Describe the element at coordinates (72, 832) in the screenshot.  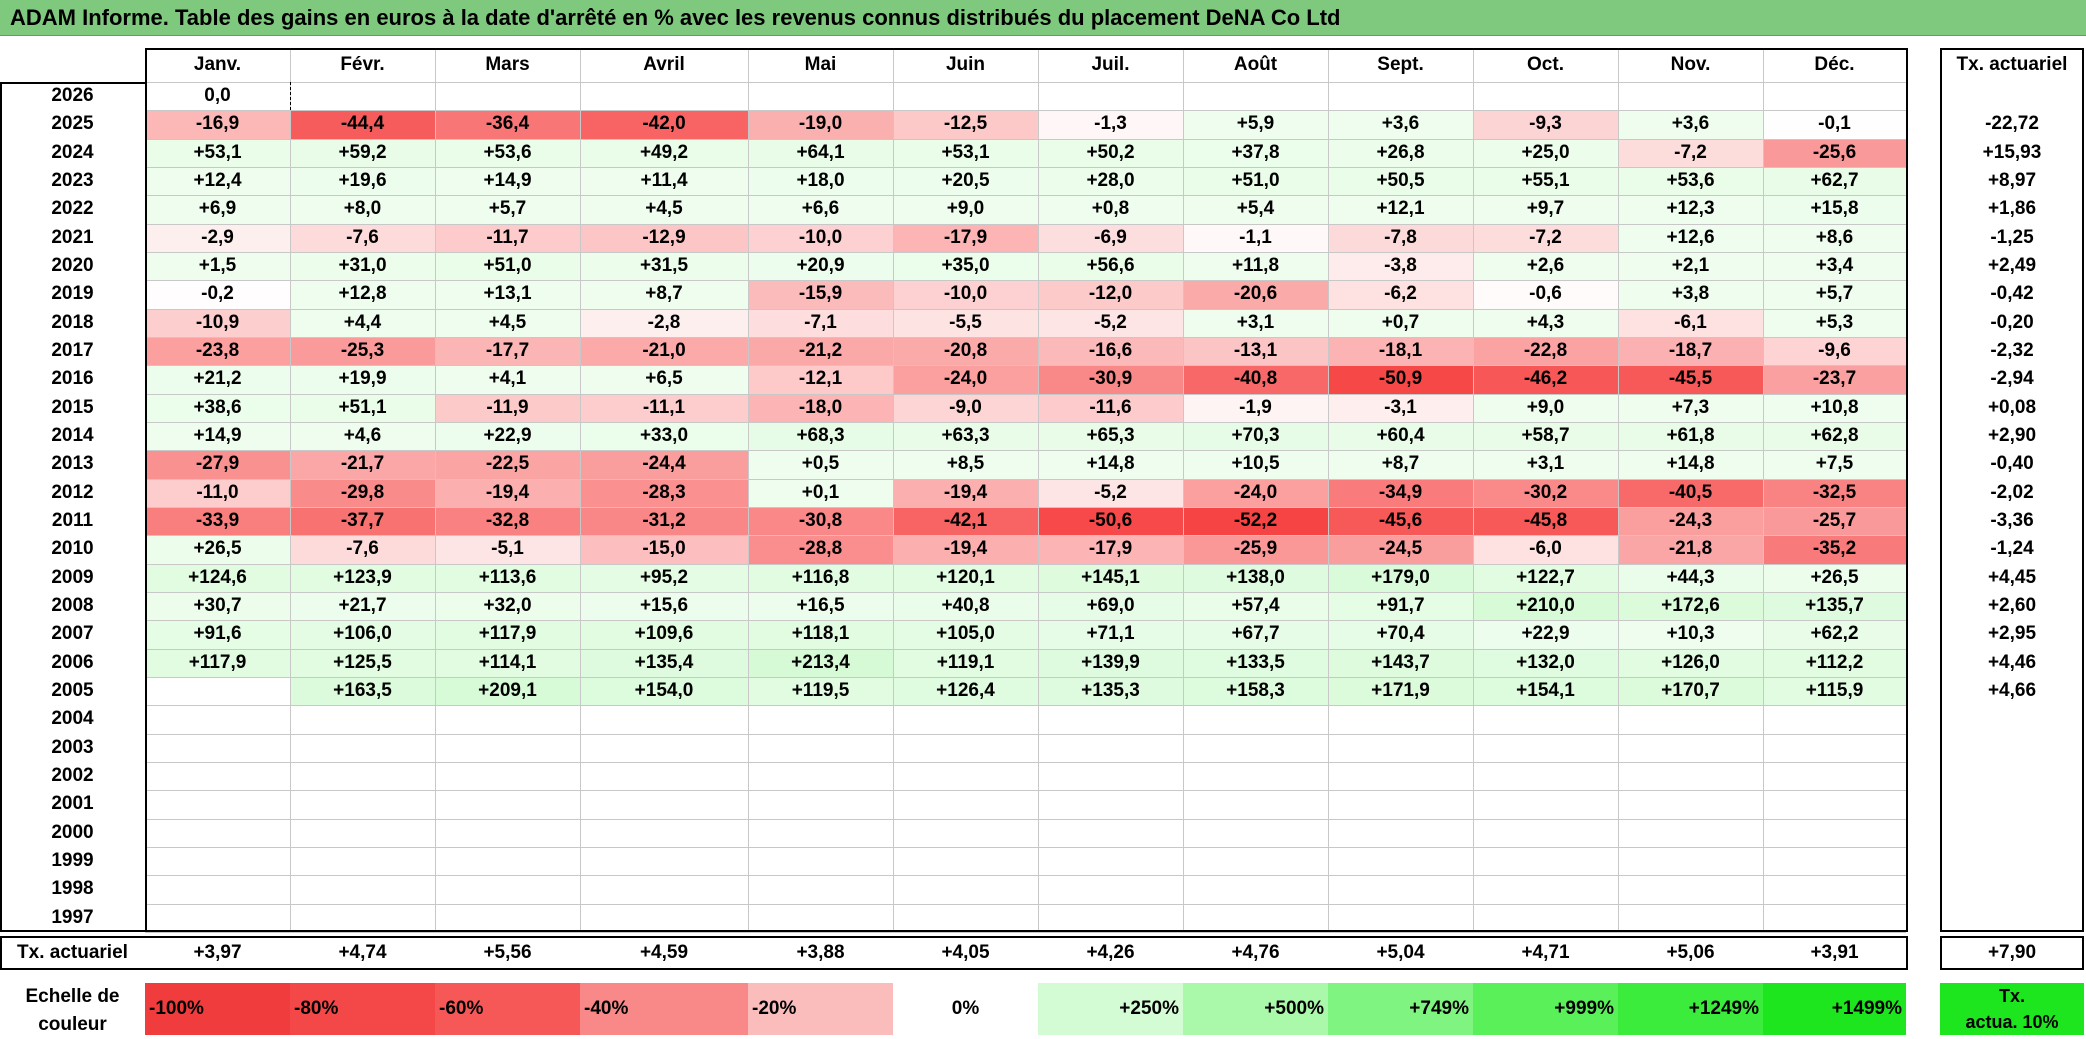
I see `year-label: 2000` at that location.